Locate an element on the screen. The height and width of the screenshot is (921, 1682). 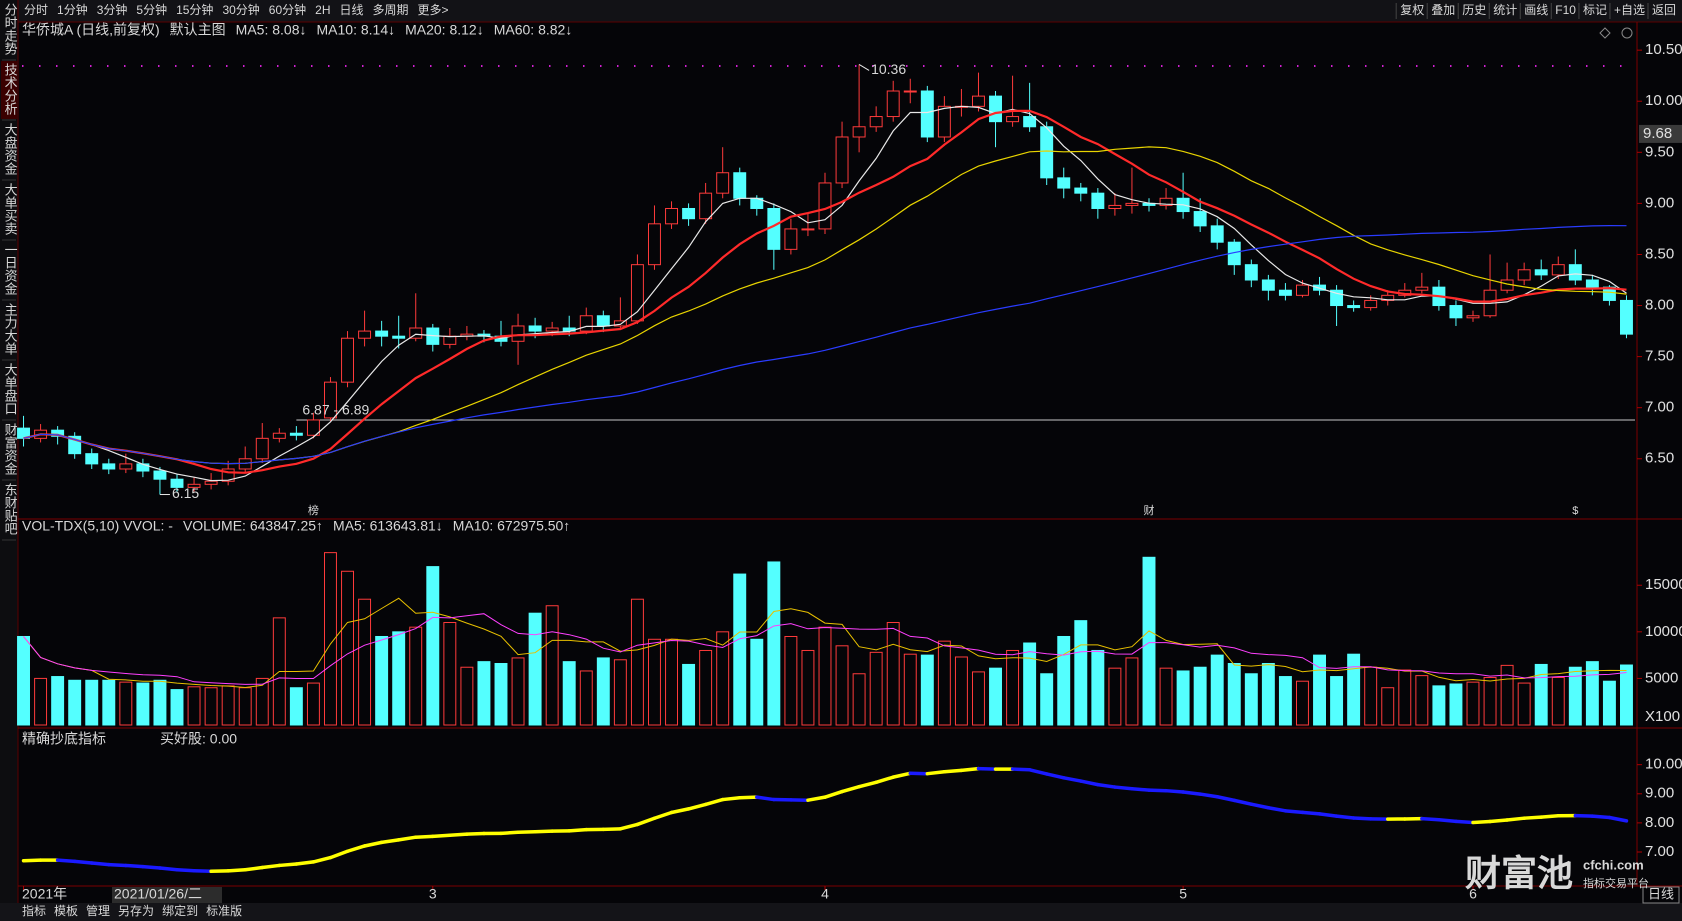
period-tab: 1分钟 is located at coordinates (72, 9).